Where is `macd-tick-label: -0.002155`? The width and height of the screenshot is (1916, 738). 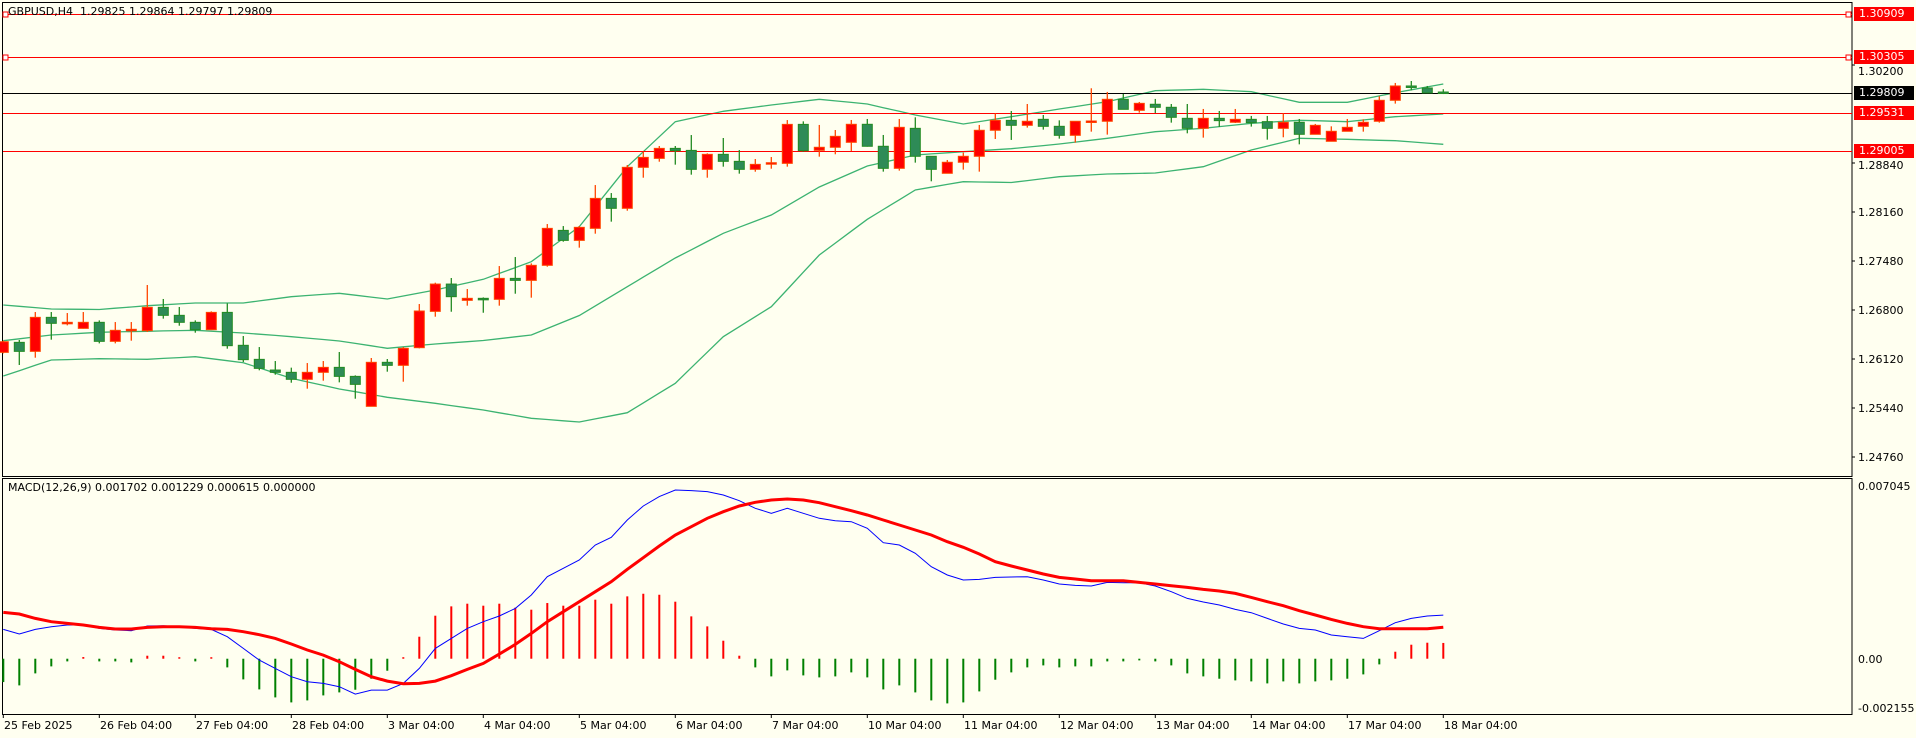 macd-tick-label: -0.002155 is located at coordinates (1886, 708).